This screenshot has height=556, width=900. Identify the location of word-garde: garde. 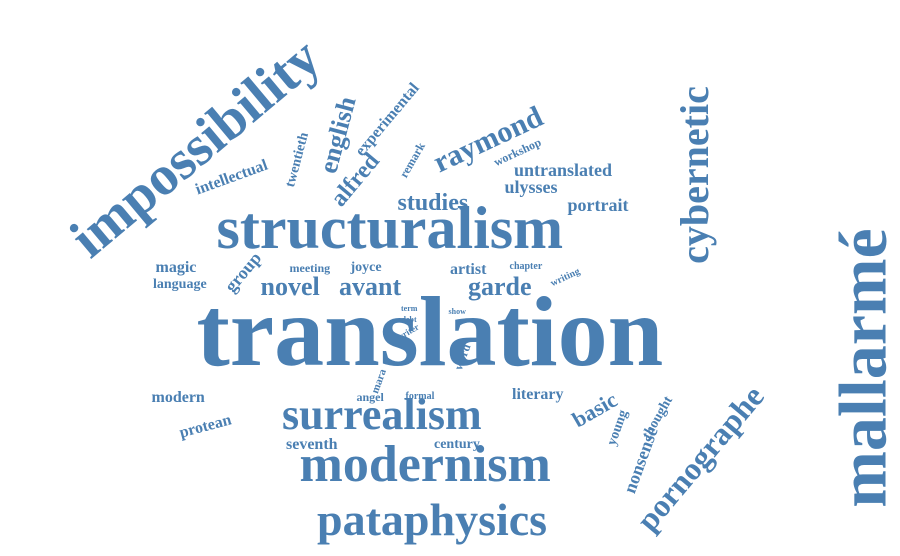
(500, 286).